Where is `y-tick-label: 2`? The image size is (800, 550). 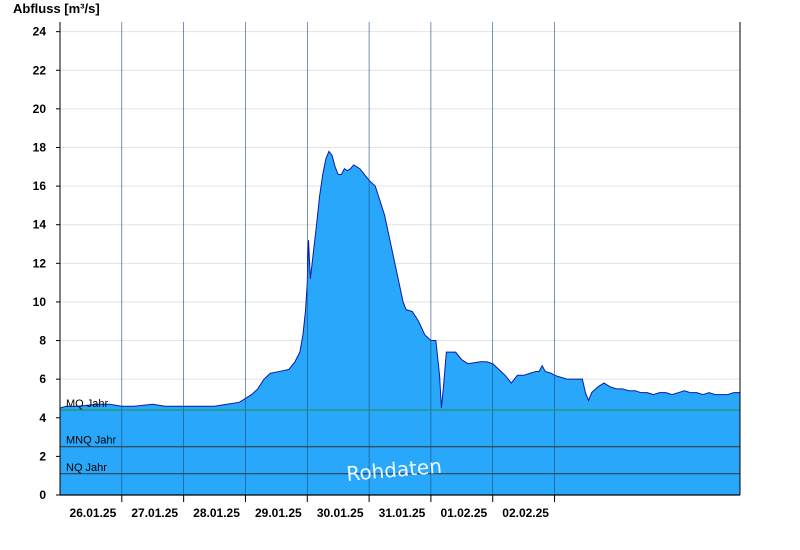 y-tick-label: 2 is located at coordinates (42, 456).